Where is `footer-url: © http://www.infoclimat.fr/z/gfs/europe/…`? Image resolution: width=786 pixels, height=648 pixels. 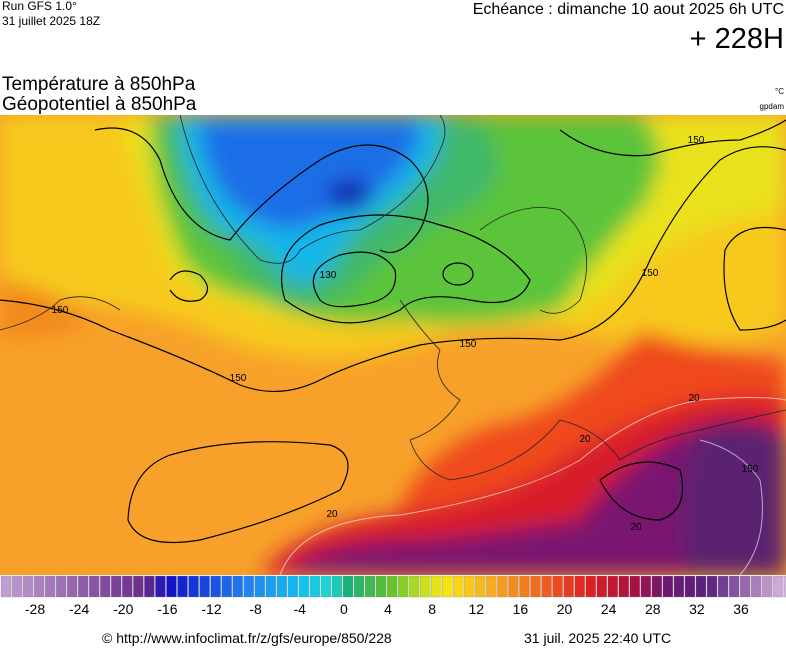 footer-url: © http://www.infoclimat.fr/z/gfs/europe/… is located at coordinates (247, 638).